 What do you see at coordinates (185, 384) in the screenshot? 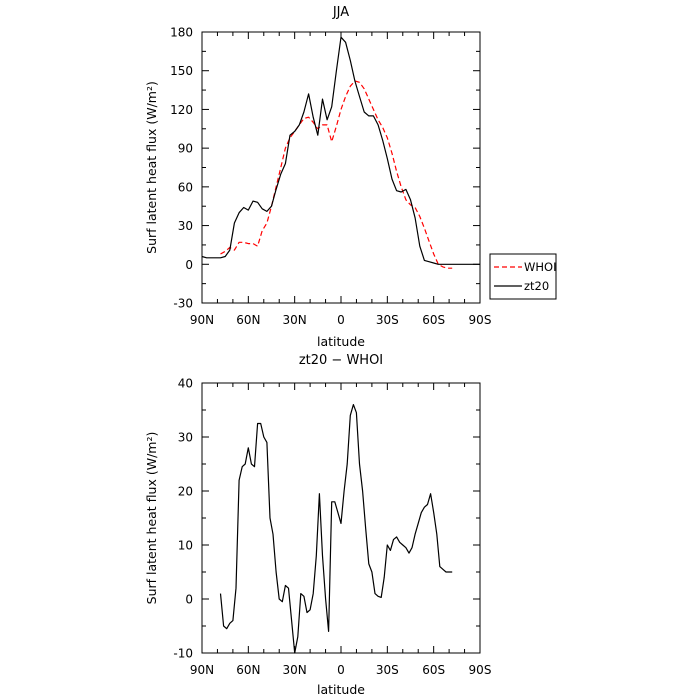
I see `y-tick-label: 40` at bounding box center [185, 384].